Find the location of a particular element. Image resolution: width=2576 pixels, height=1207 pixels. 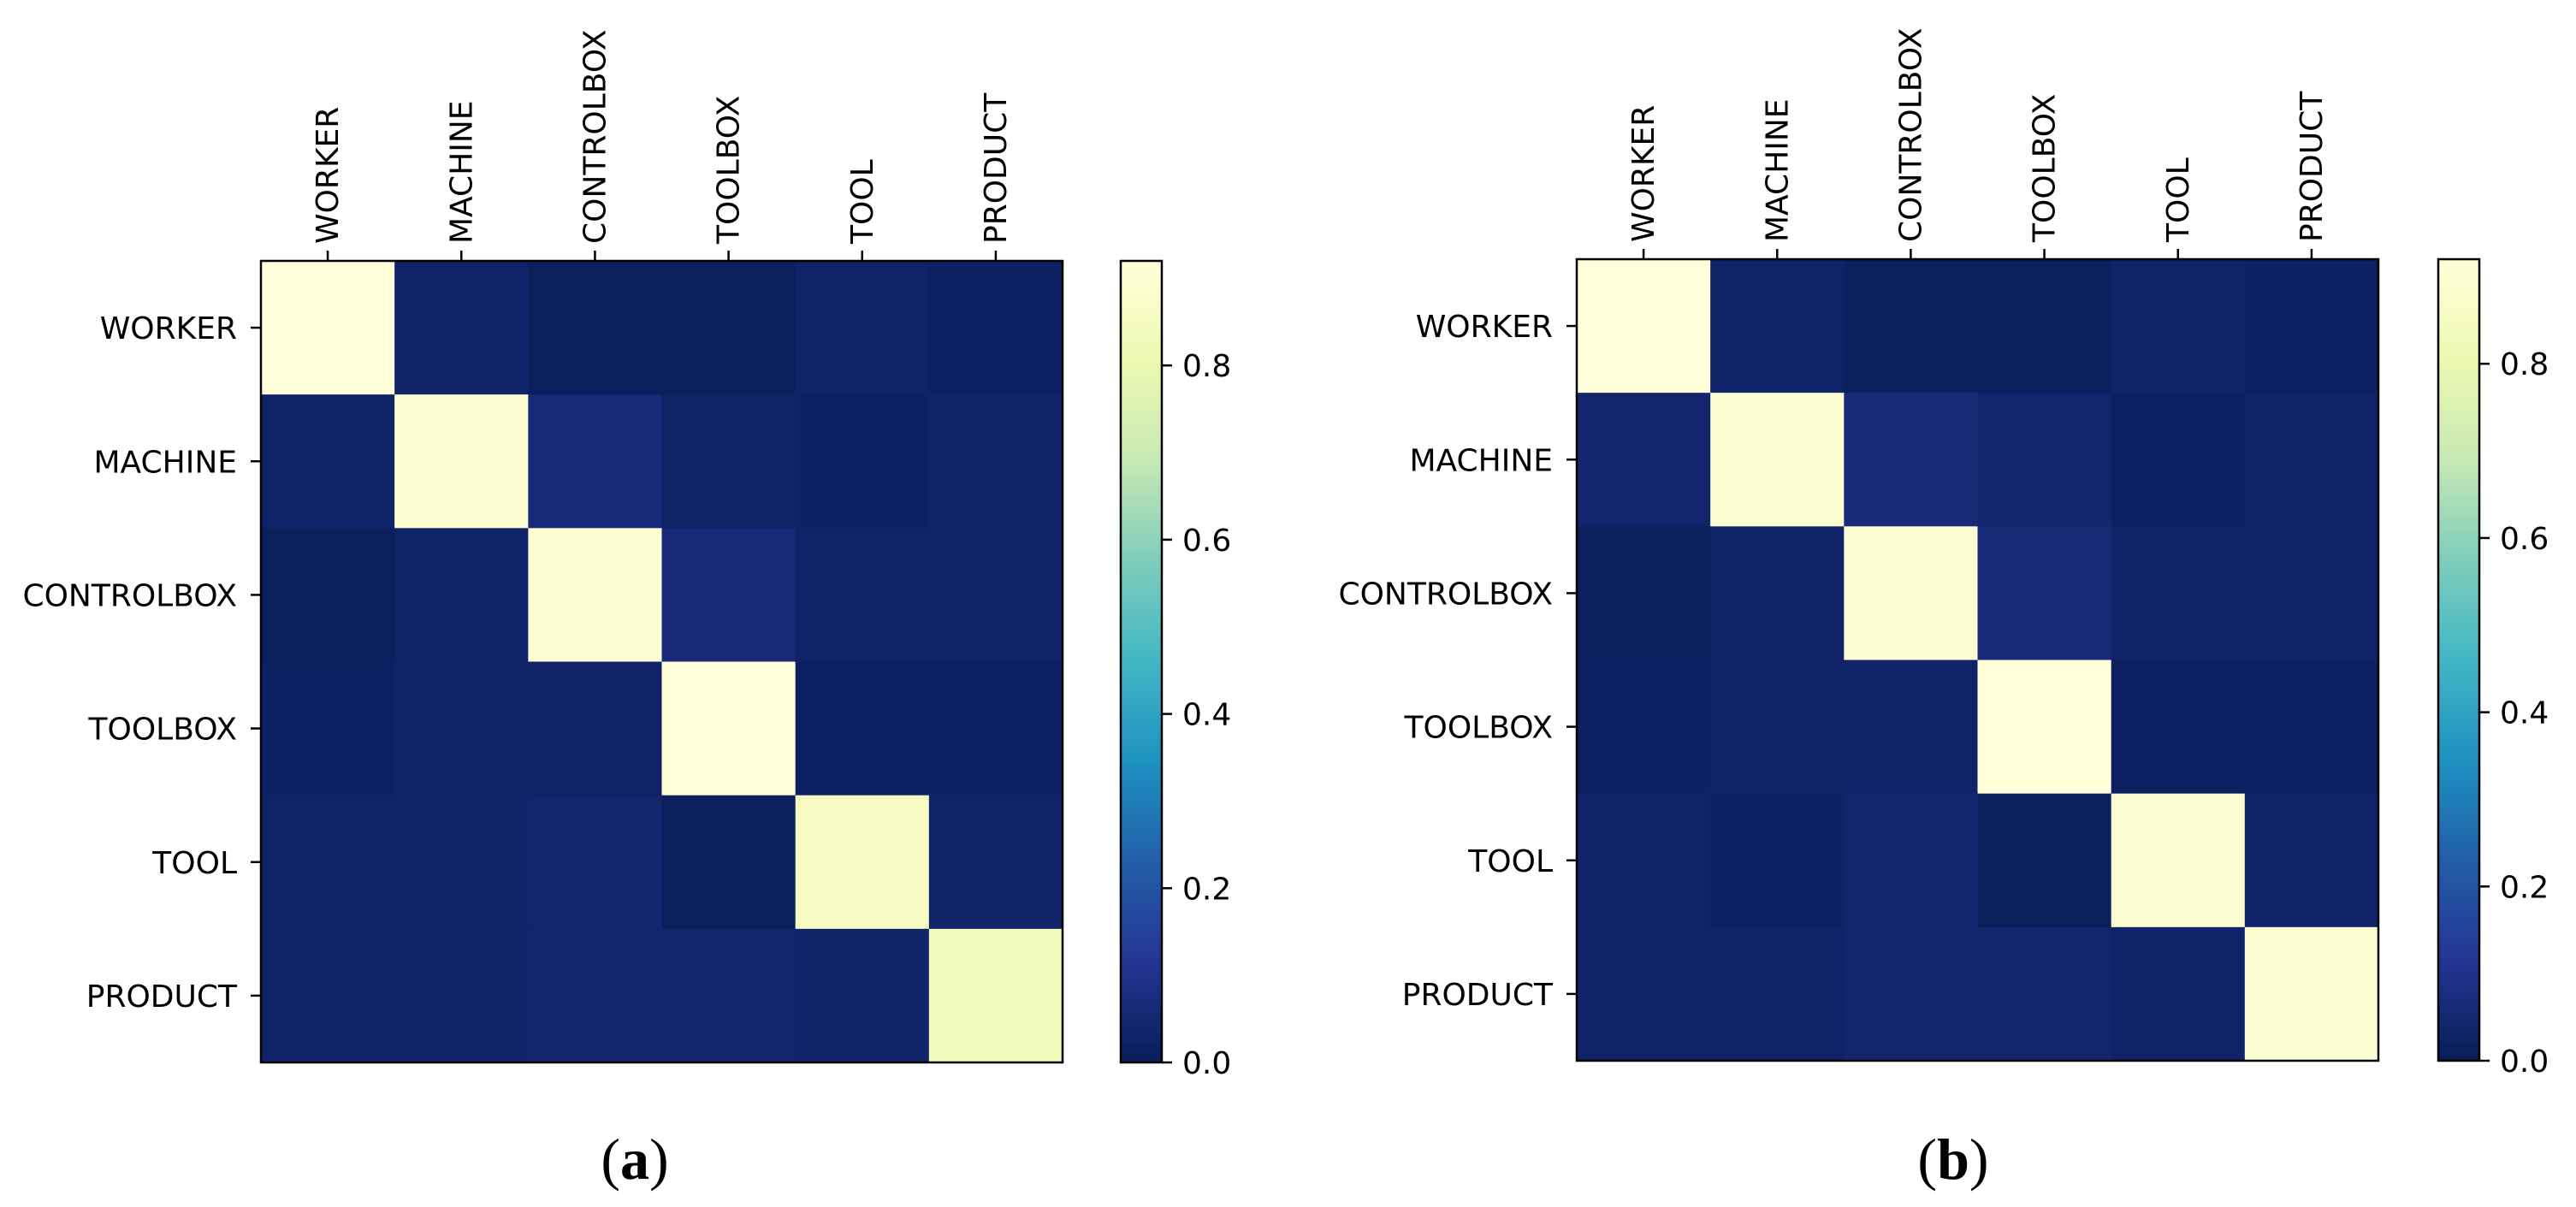

heatmap-cell-tool-product is located at coordinates (2311, 860).